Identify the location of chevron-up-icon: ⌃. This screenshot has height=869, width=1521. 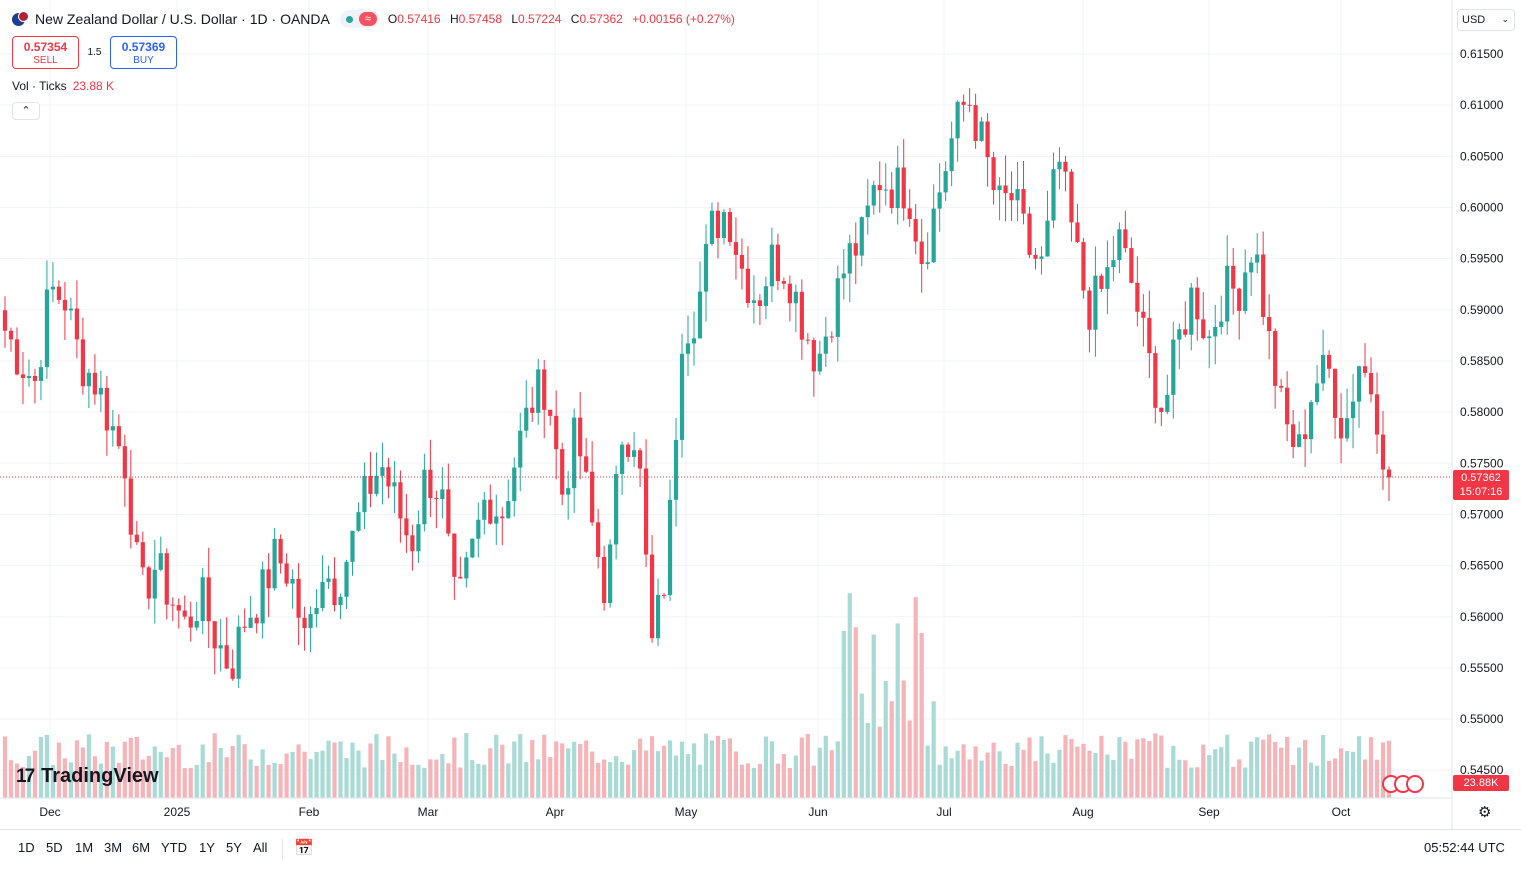
(26, 111).